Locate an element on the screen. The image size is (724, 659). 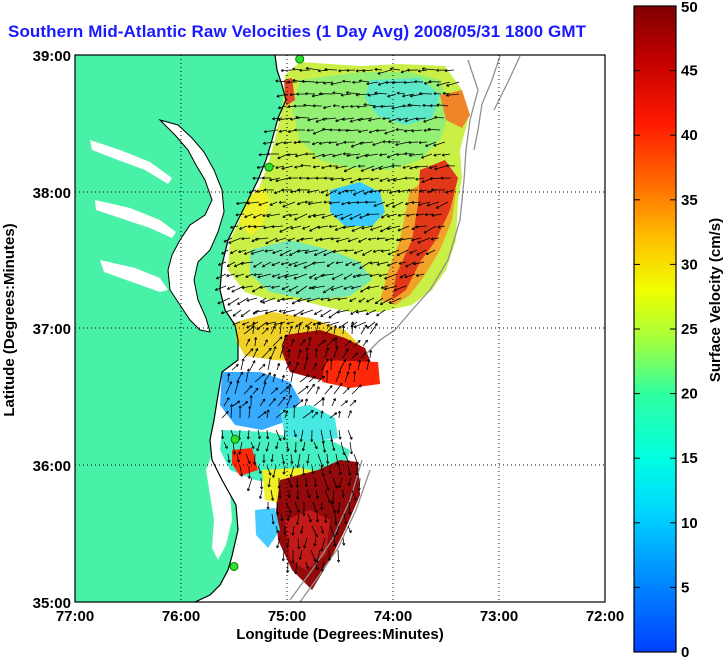
station-markers is located at coordinates (267, 313).